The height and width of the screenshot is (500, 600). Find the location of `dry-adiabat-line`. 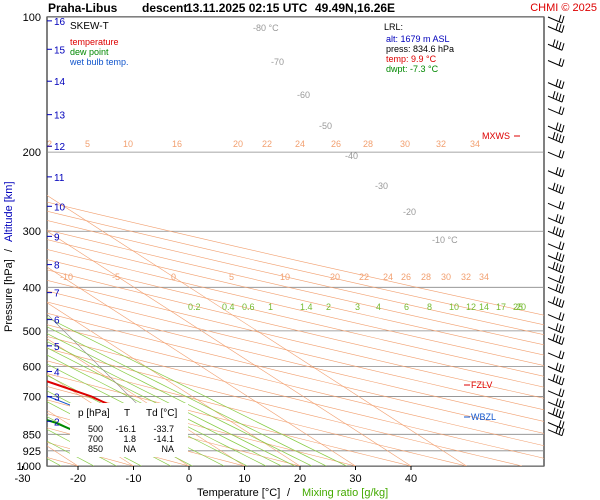

dry-adiabat-line is located at coordinates (257, 413).